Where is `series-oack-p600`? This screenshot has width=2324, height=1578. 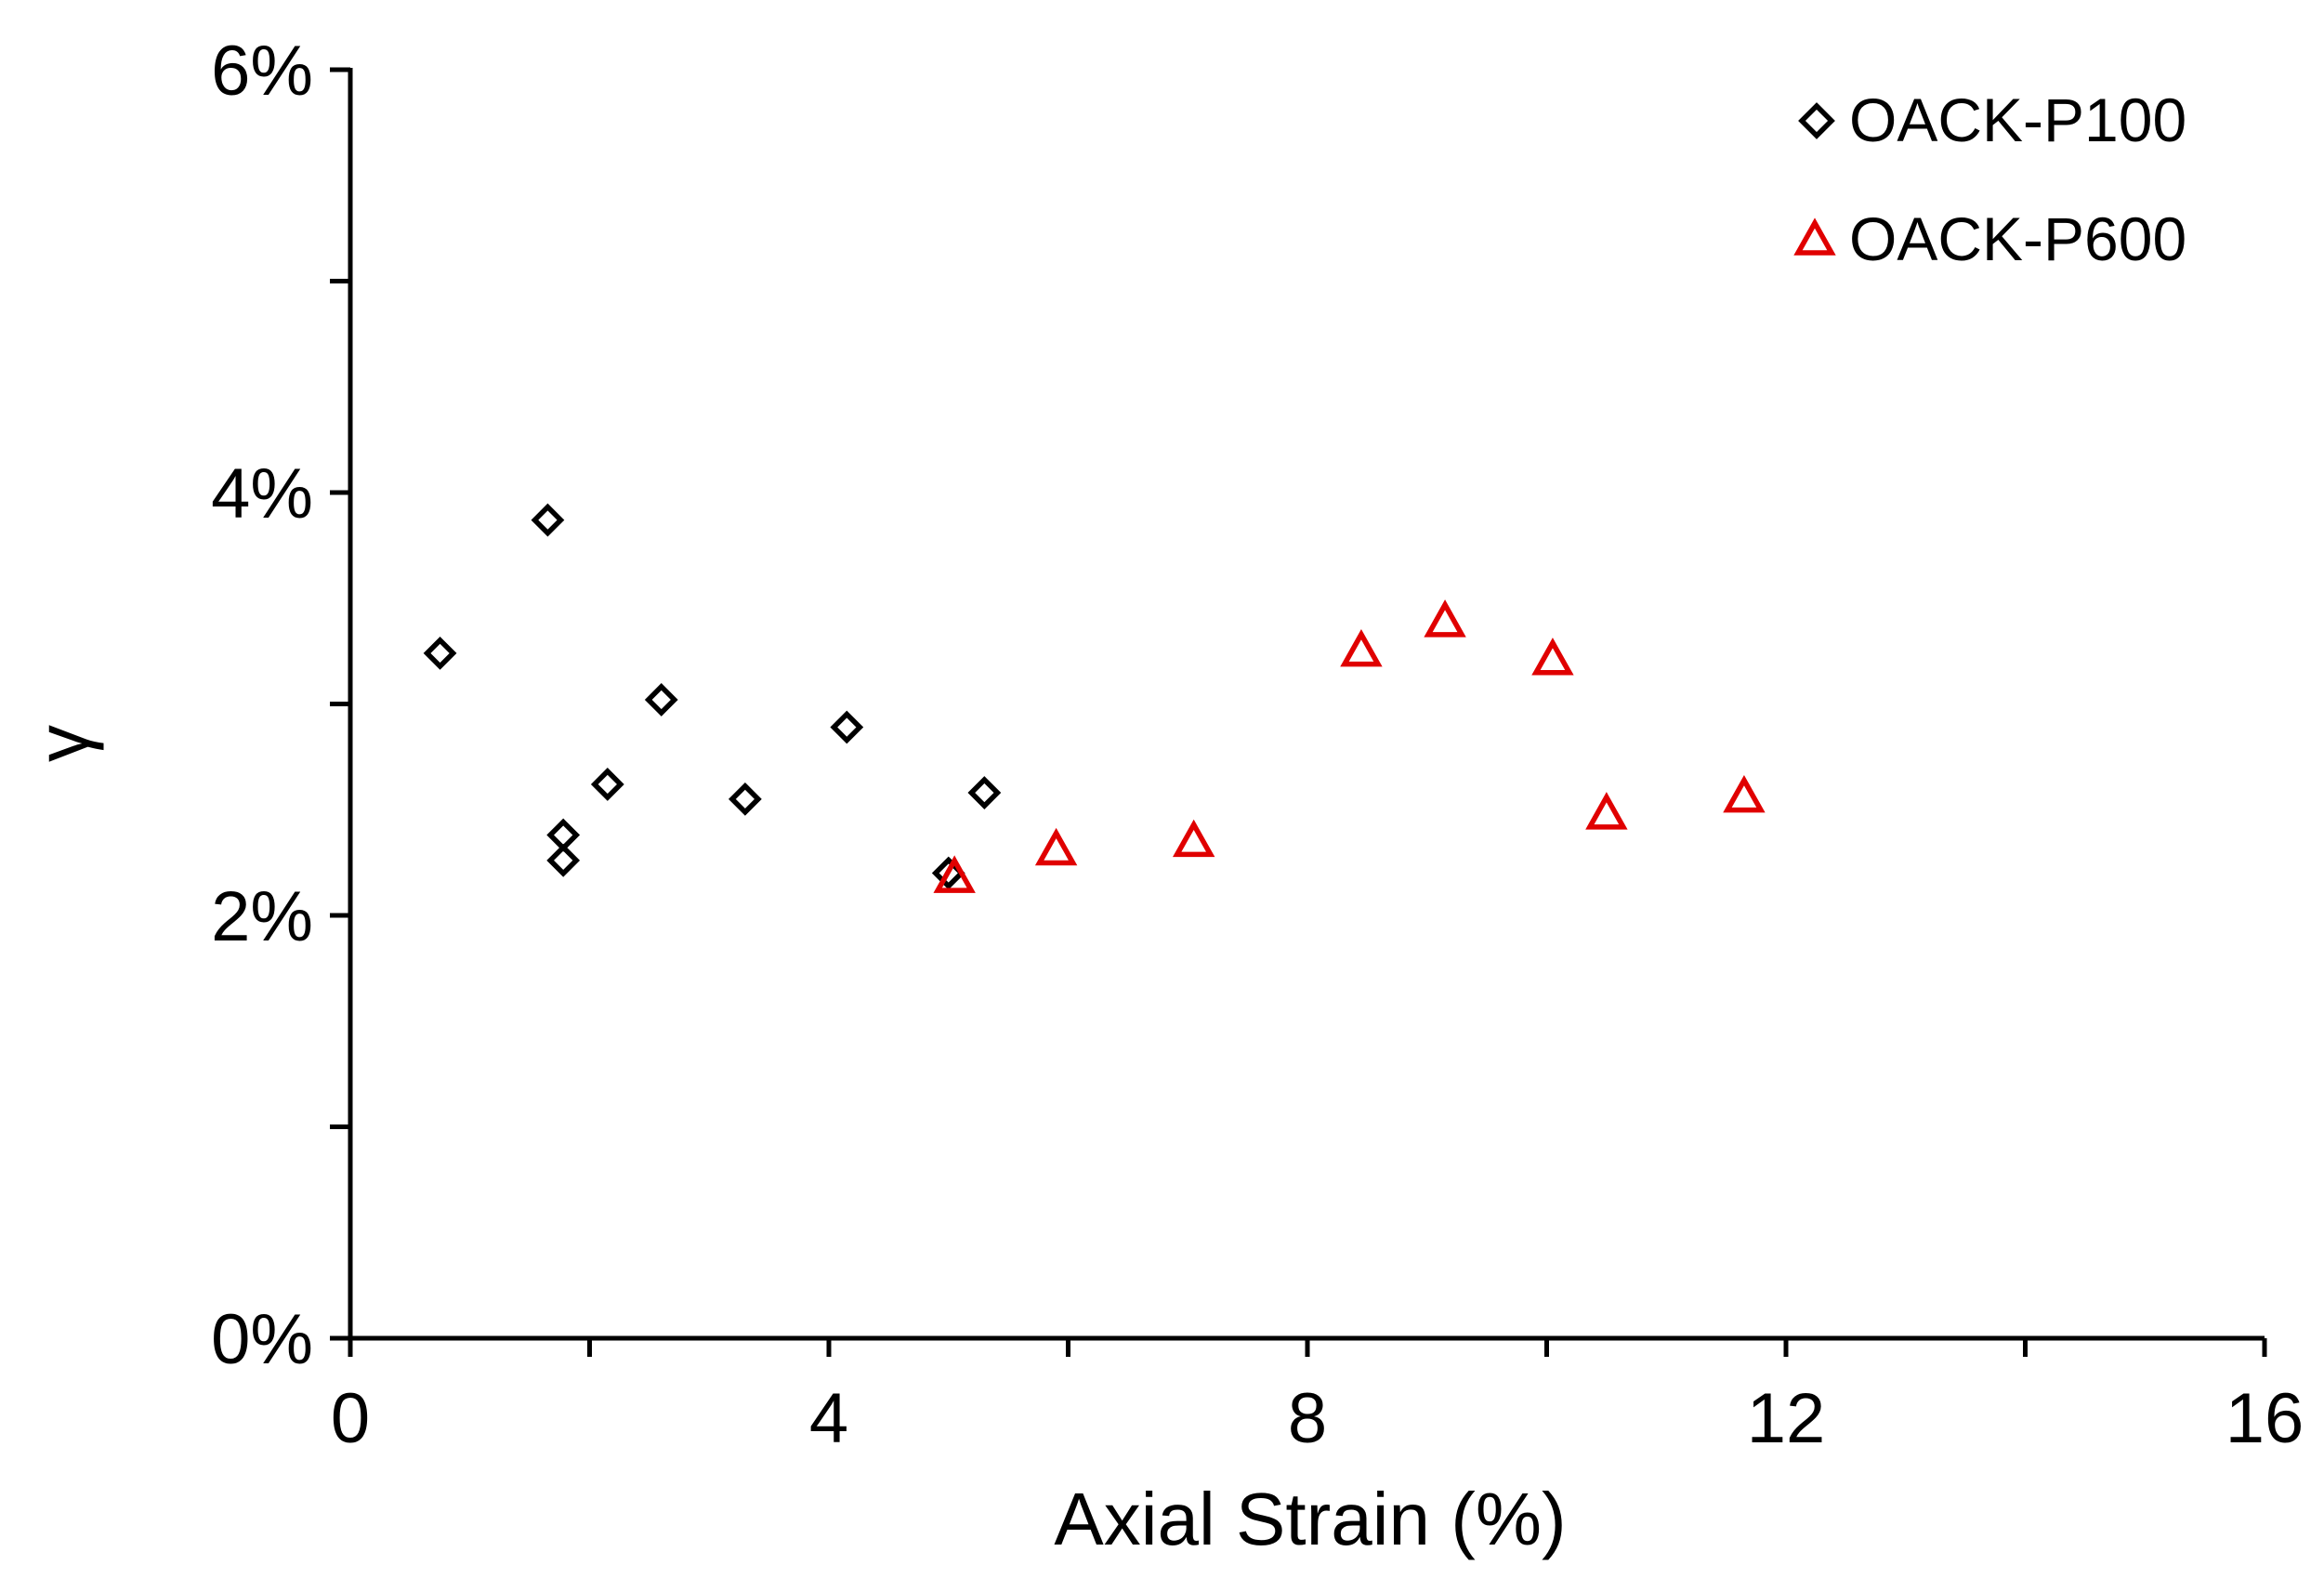
series-oack-p600 is located at coordinates (1349, 746).